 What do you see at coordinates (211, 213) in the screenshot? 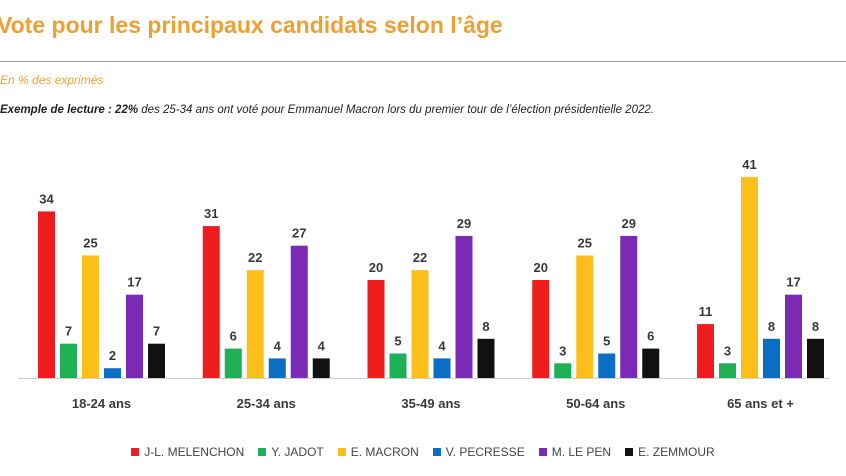
I see `data-label: 31` at bounding box center [211, 213].